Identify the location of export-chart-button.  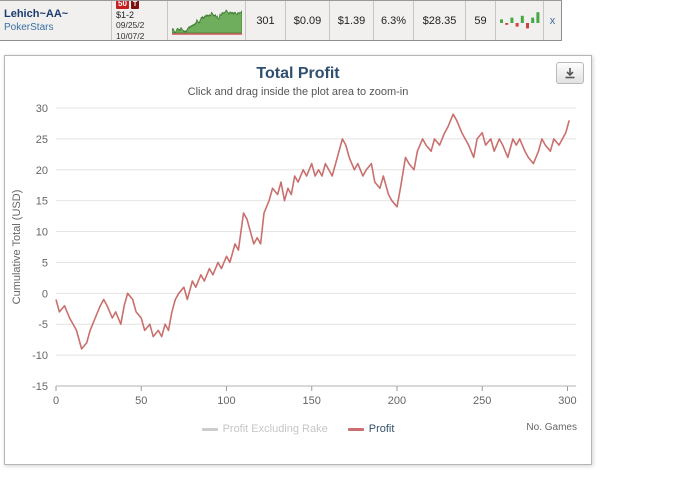
(570, 73).